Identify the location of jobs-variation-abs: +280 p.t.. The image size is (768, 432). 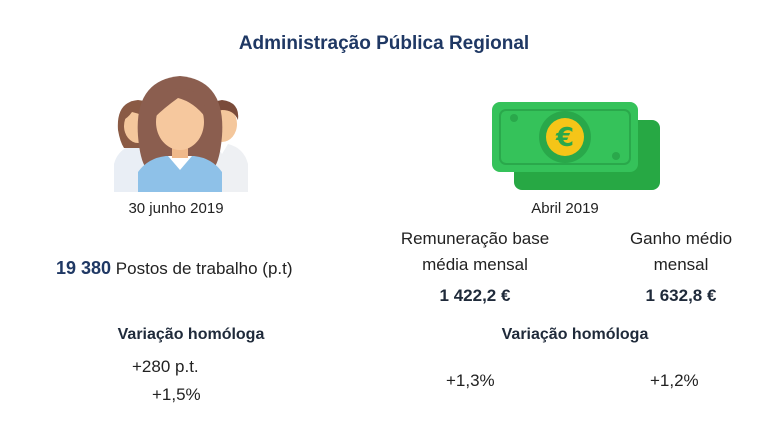
(165, 366).